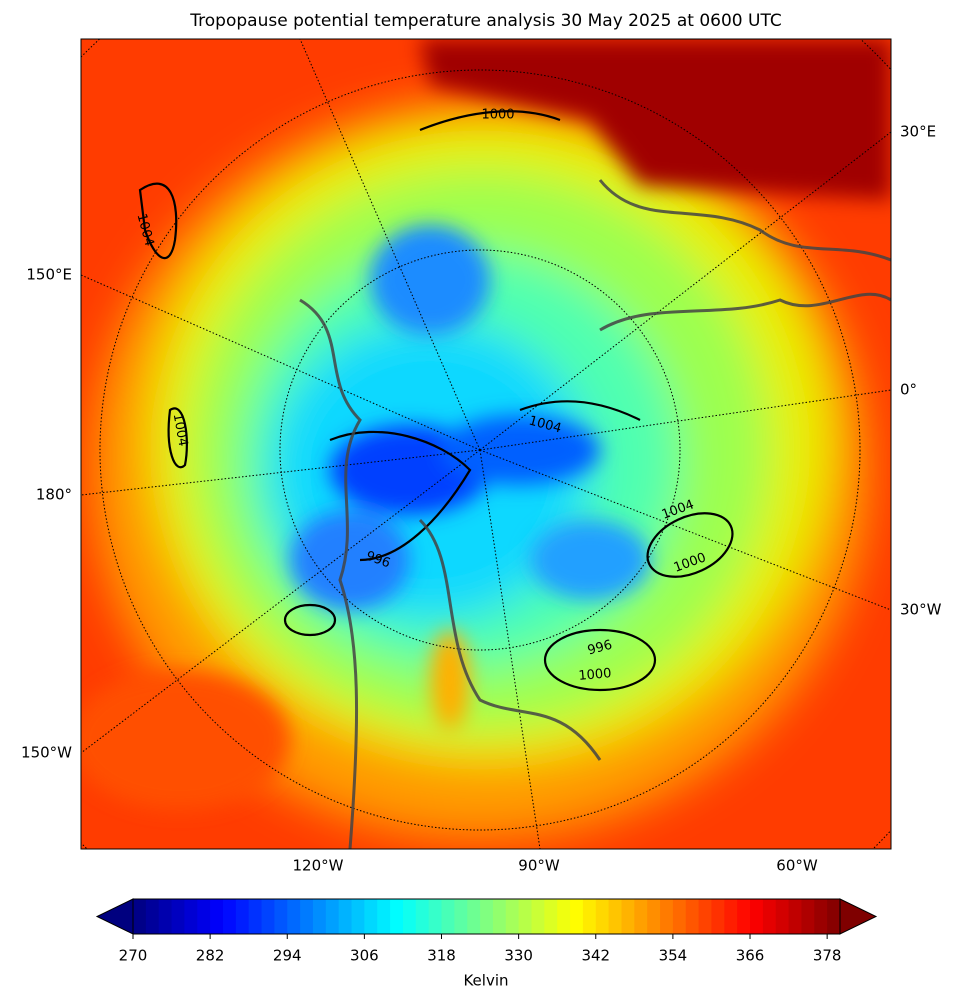 The height and width of the screenshot is (1003, 961). I want to click on colorbar-extend-high, so click(858, 916).